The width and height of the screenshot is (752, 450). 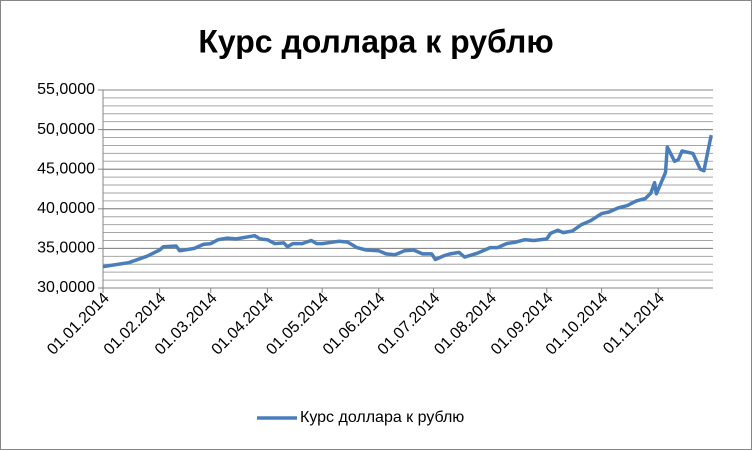 I want to click on y-tick-label: 40,0000, so click(x=66, y=208).